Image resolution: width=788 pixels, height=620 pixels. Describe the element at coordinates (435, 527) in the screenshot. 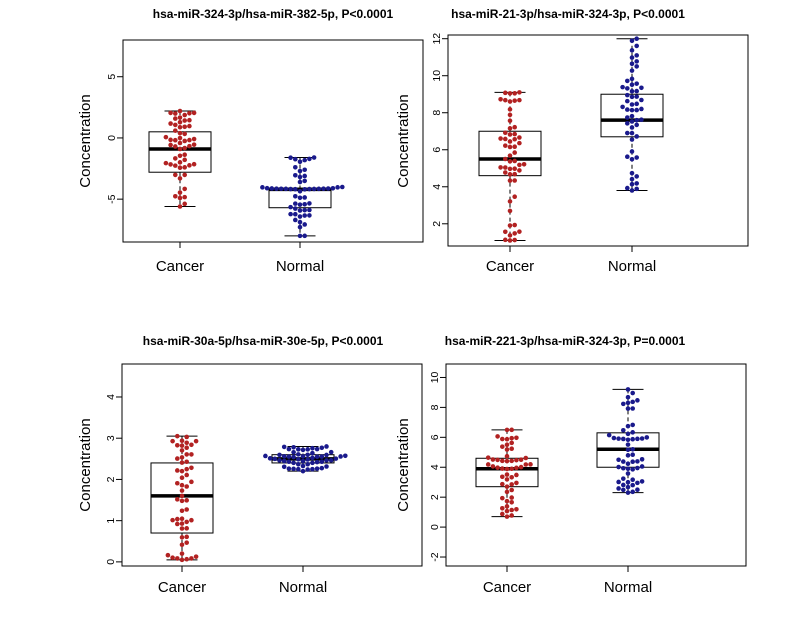

I see `y-tick-label: 0` at that location.